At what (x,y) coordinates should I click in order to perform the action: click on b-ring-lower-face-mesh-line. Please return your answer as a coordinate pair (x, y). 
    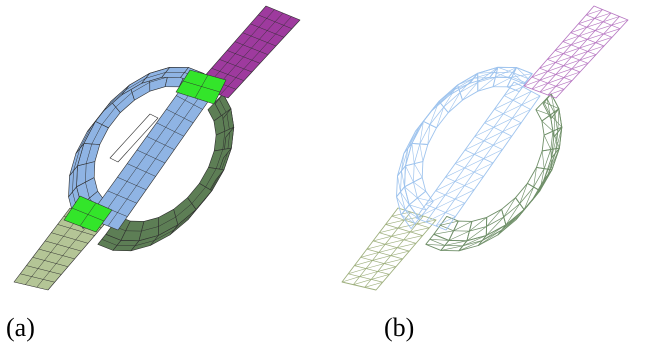
    Looking at the image, I should click on (547, 108).